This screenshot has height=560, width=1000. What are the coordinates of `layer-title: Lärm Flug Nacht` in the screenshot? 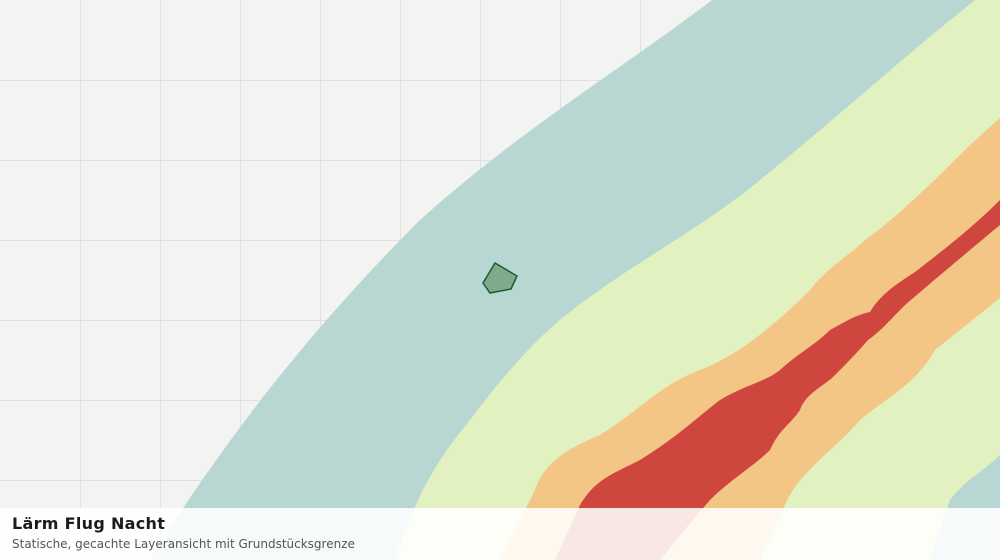 It's located at (89, 523).